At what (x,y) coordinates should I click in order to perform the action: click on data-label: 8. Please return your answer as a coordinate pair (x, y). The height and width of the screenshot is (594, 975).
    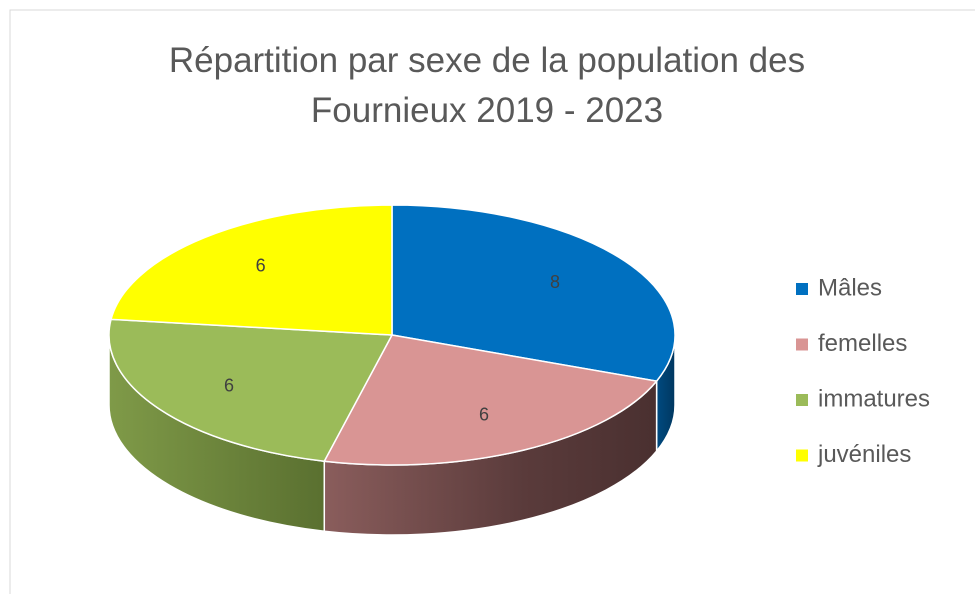
    Looking at the image, I should click on (555, 282).